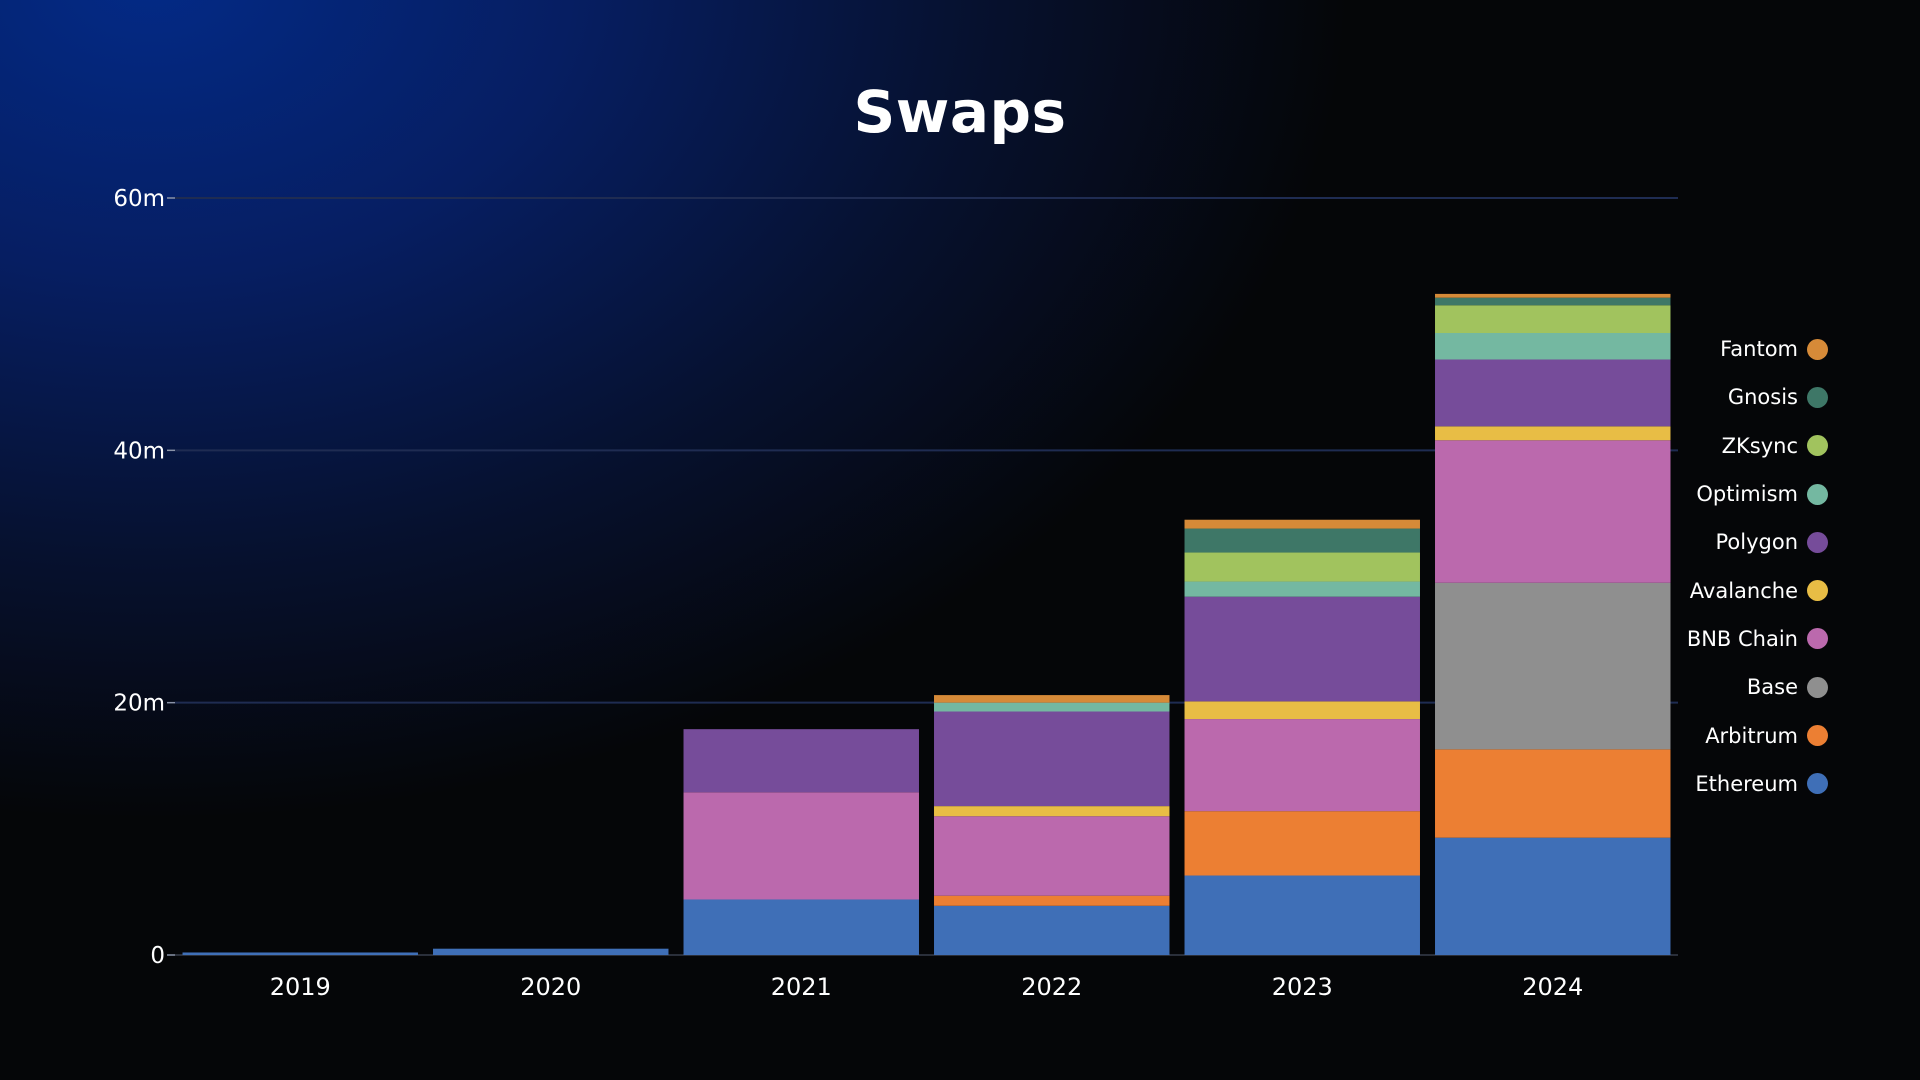 The width and height of the screenshot is (1920, 1080). What do you see at coordinates (1052, 707) in the screenshot?
I see `bar-segment-2022-optimism` at bounding box center [1052, 707].